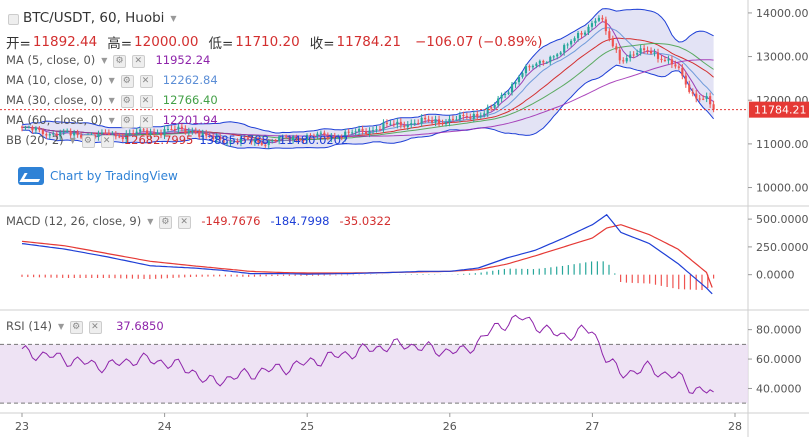 The width and height of the screenshot is (809, 437). I want to click on ma10-legend: MA (10, close, 0) ▼ 12262.84, so click(112, 80).